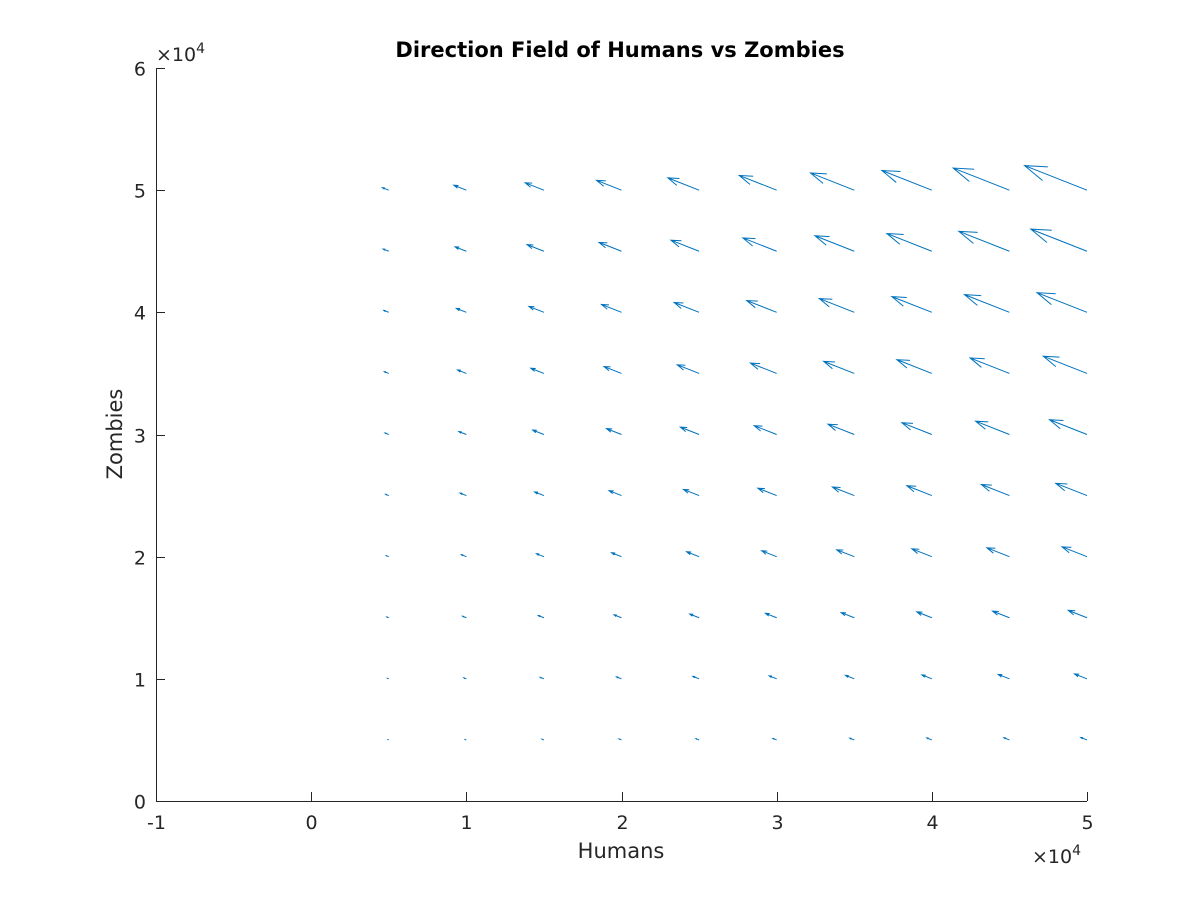 The height and width of the screenshot is (900, 1200). I want to click on y-tick-label: 5, so click(140, 192).